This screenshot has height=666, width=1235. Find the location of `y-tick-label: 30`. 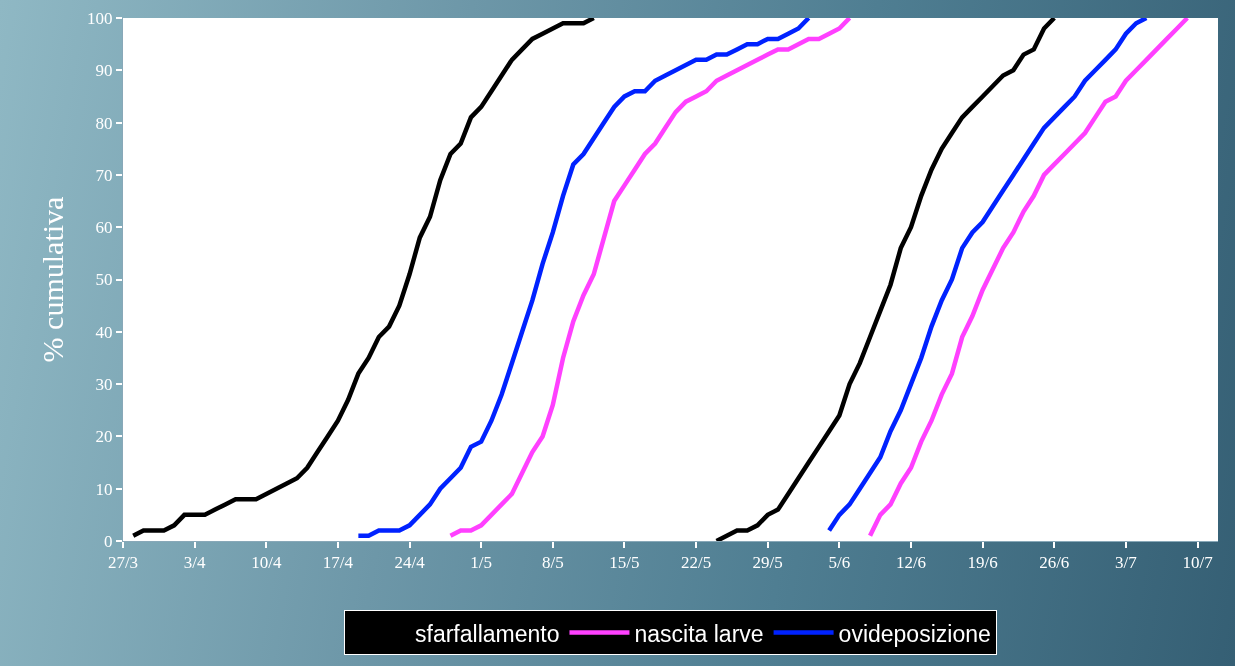

y-tick-label: 30 is located at coordinates (104, 385).